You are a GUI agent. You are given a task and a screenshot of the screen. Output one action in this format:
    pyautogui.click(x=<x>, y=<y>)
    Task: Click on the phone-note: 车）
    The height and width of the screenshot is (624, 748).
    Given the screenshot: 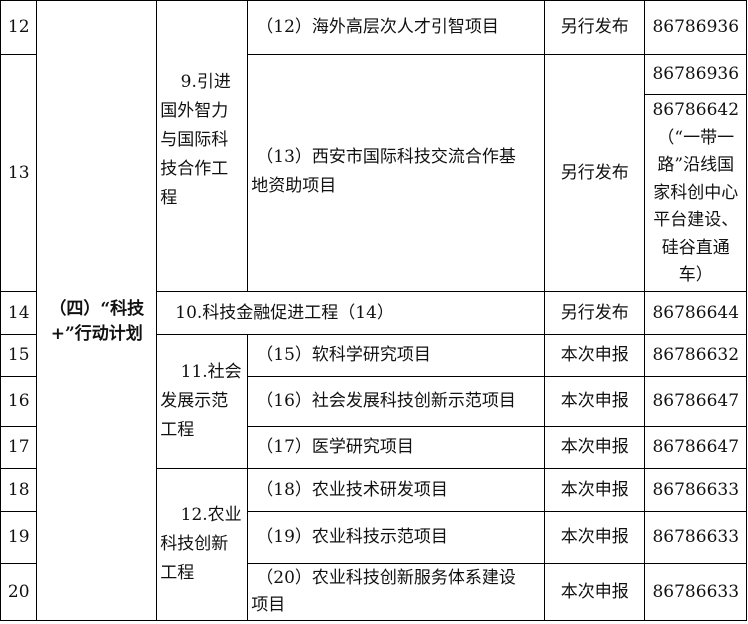 What is the action you would take?
    pyautogui.click(x=695, y=275)
    